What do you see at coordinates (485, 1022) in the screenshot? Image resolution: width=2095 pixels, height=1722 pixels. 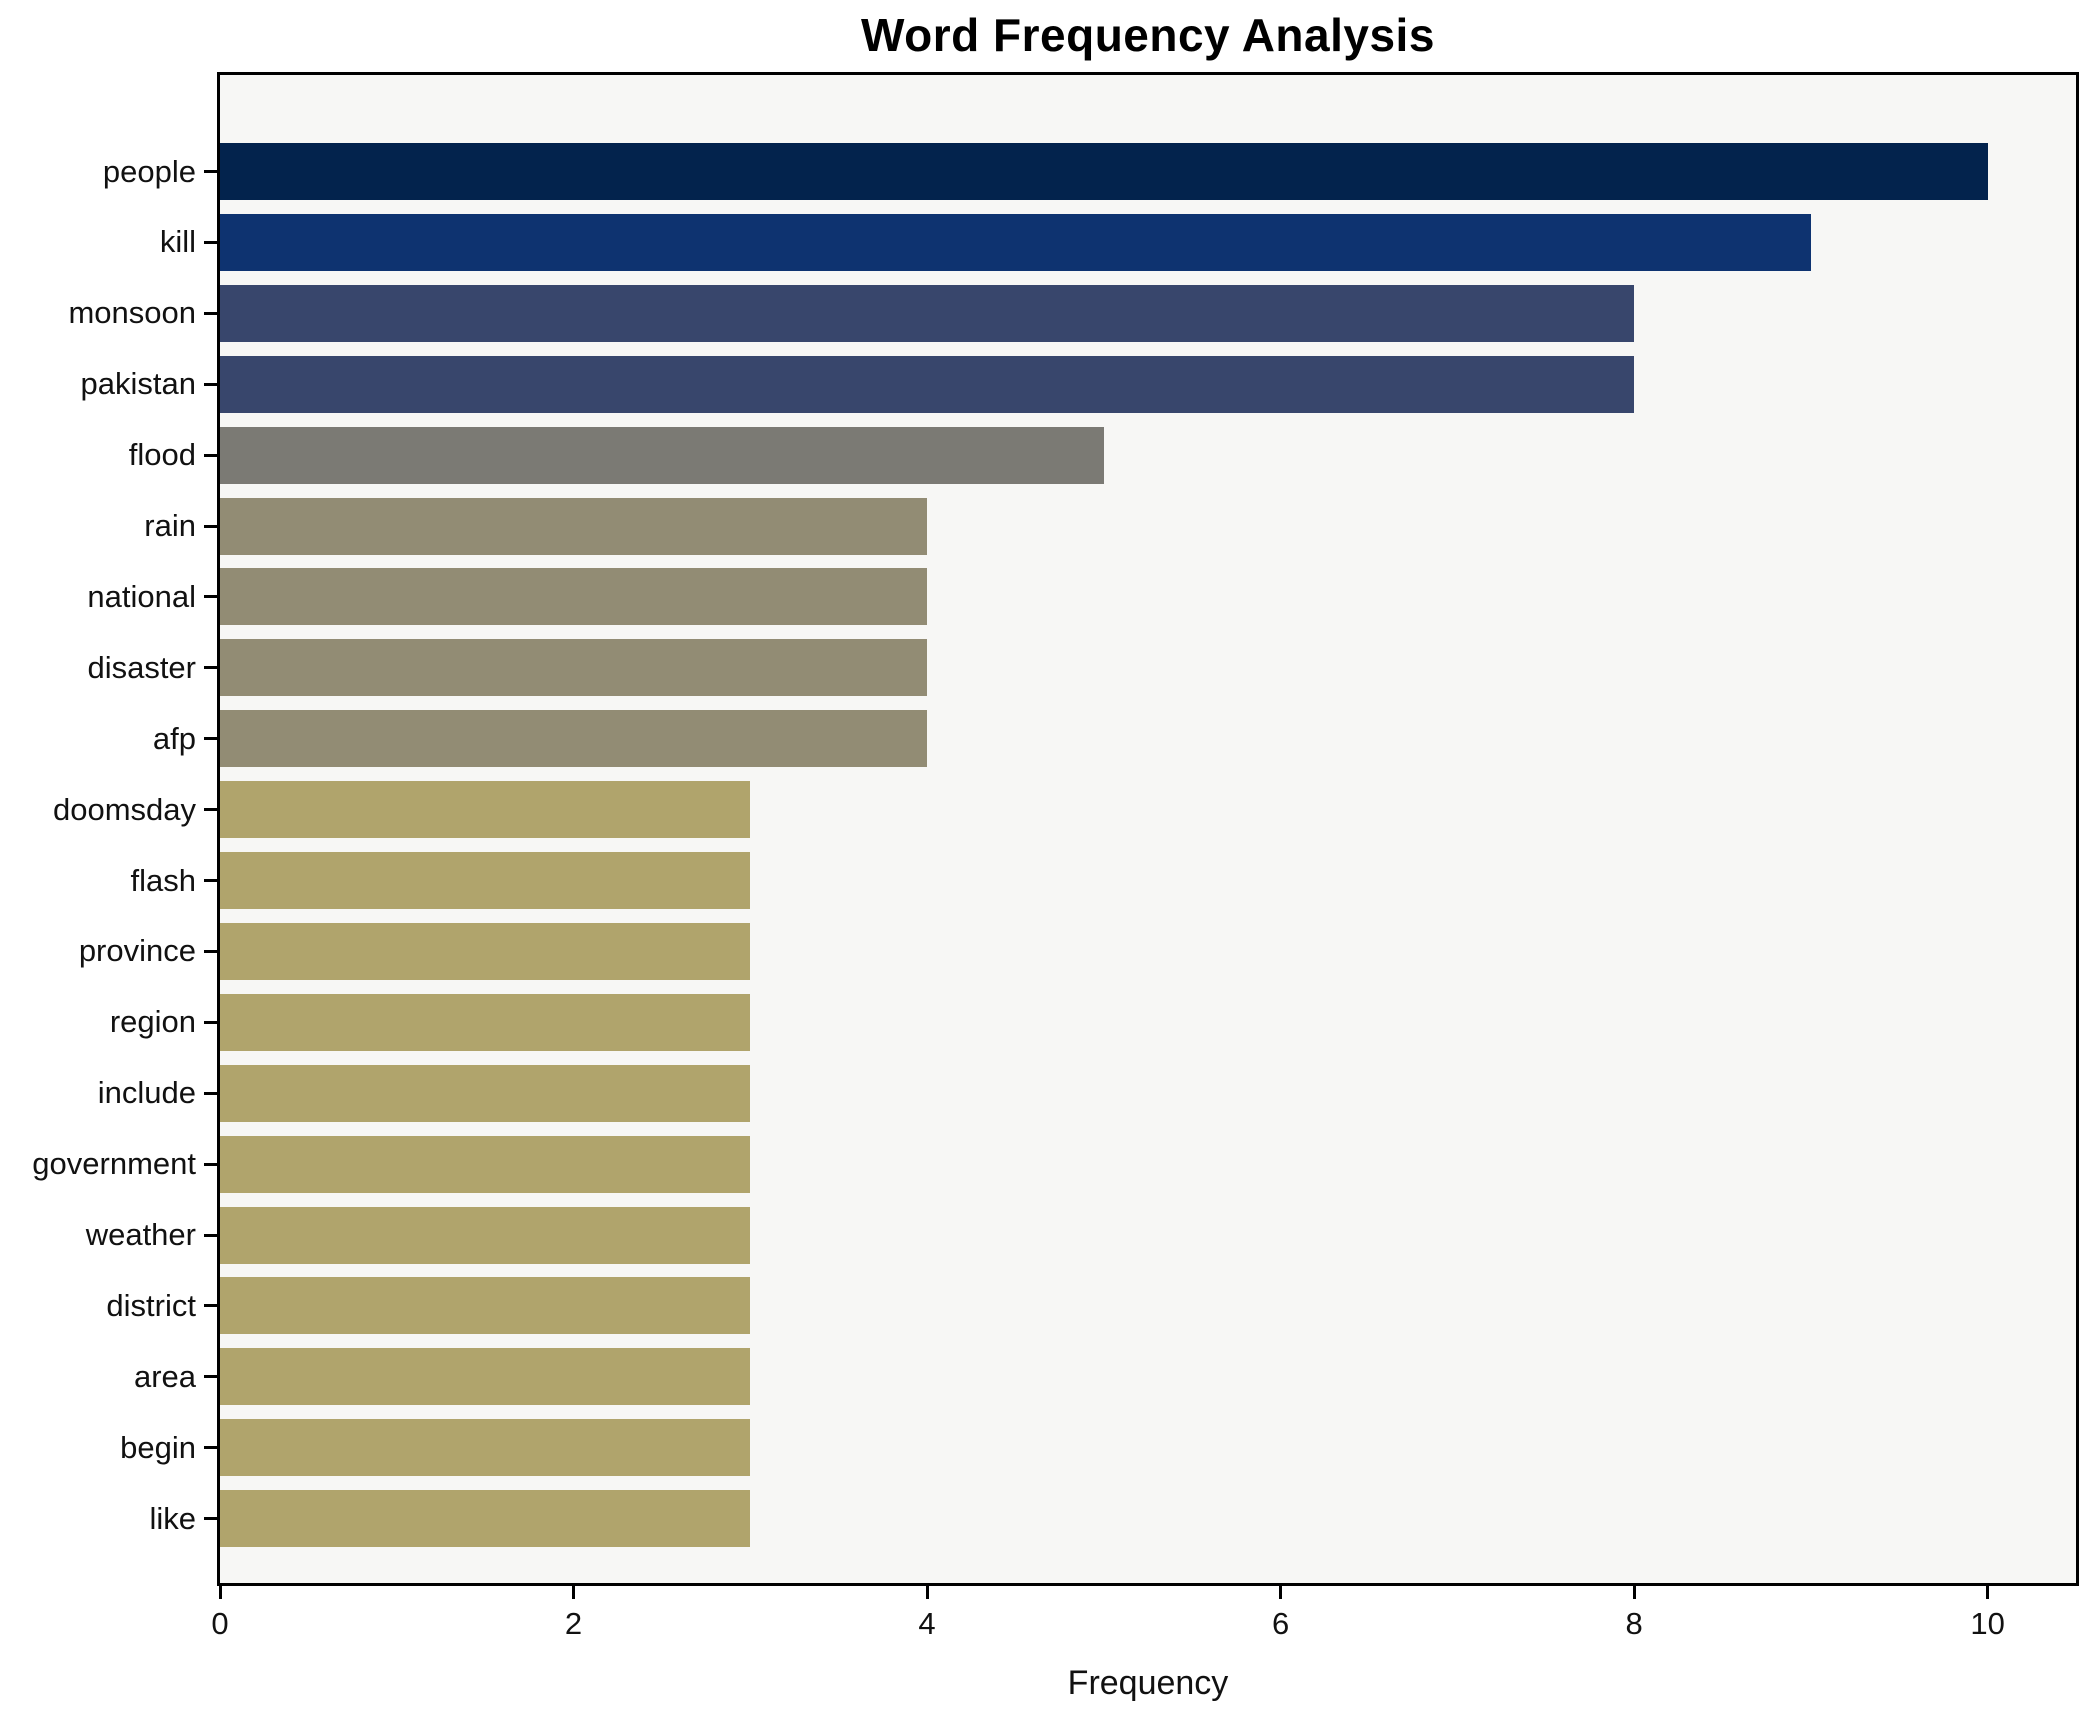 I see `bar-region` at bounding box center [485, 1022].